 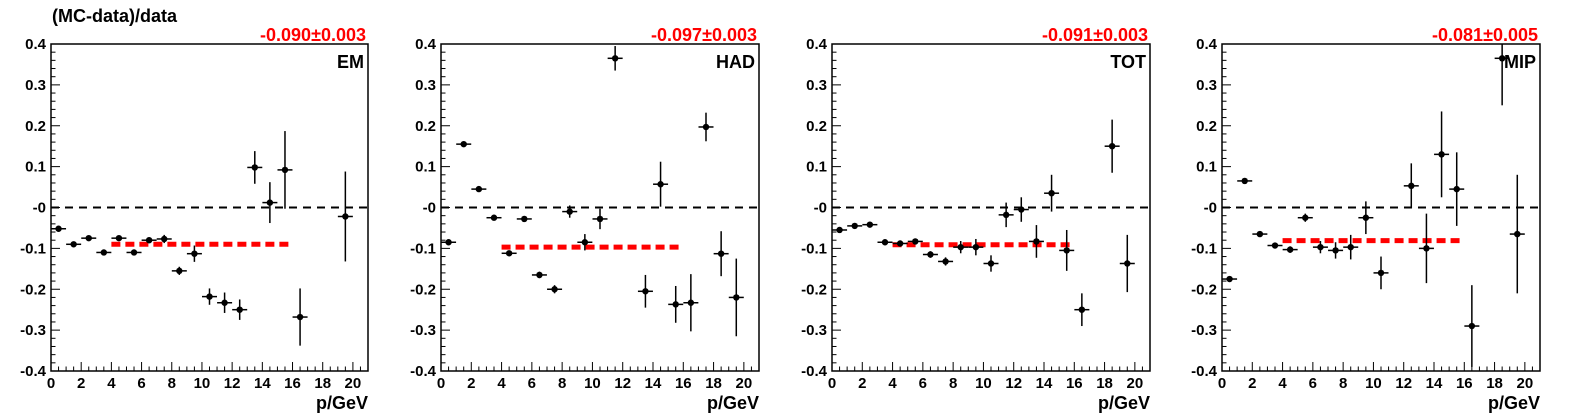 What do you see at coordinates (1520, 62) in the screenshot?
I see `panel-title: MIP` at bounding box center [1520, 62].